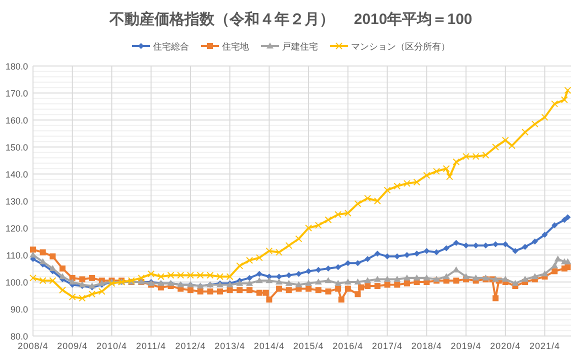  Describe the element at coordinates (466, 346) in the screenshot. I see `x-tick-label: 2019/4` at that location.